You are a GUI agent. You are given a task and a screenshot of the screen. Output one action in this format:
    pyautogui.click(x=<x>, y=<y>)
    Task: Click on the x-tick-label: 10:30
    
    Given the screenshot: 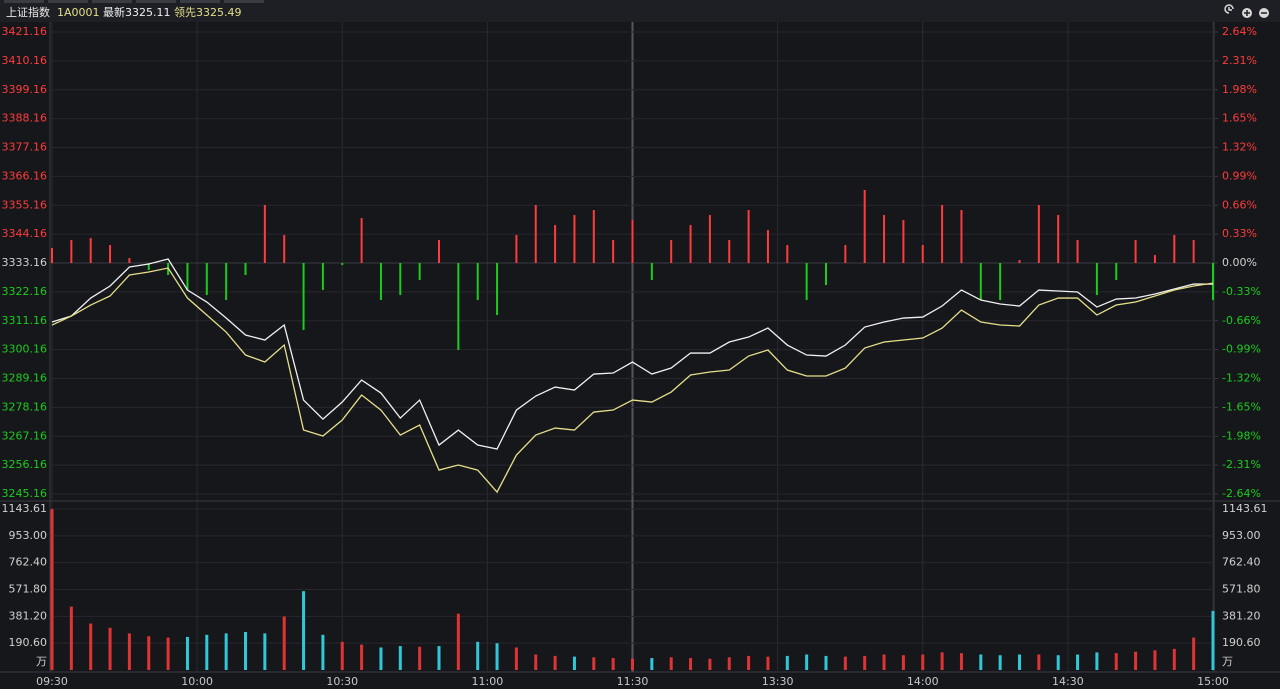 What is the action you would take?
    pyautogui.click(x=342, y=681)
    